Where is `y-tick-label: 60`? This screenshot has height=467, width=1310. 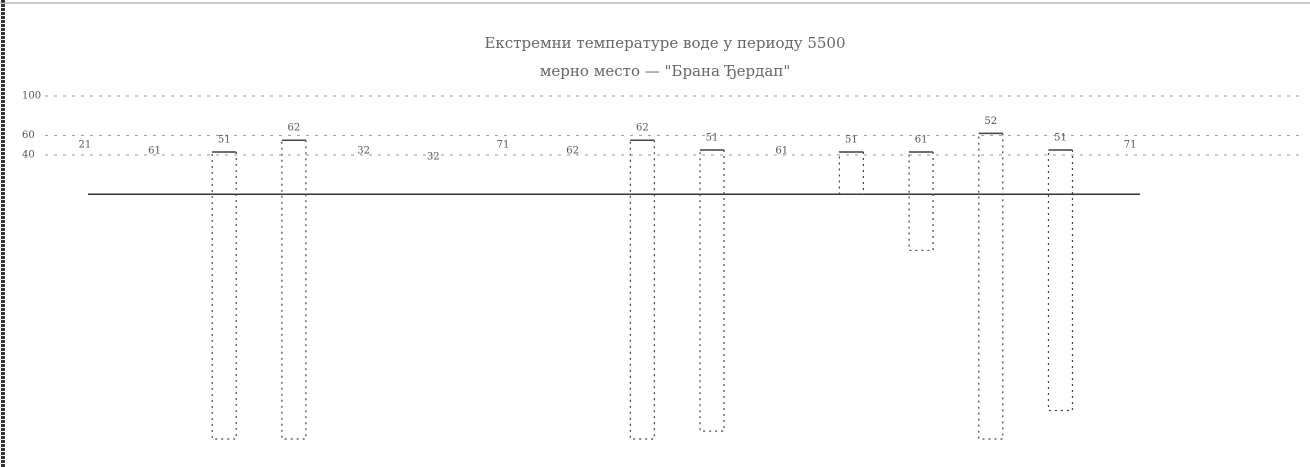
y-tick-label: 60 is located at coordinates (28, 135).